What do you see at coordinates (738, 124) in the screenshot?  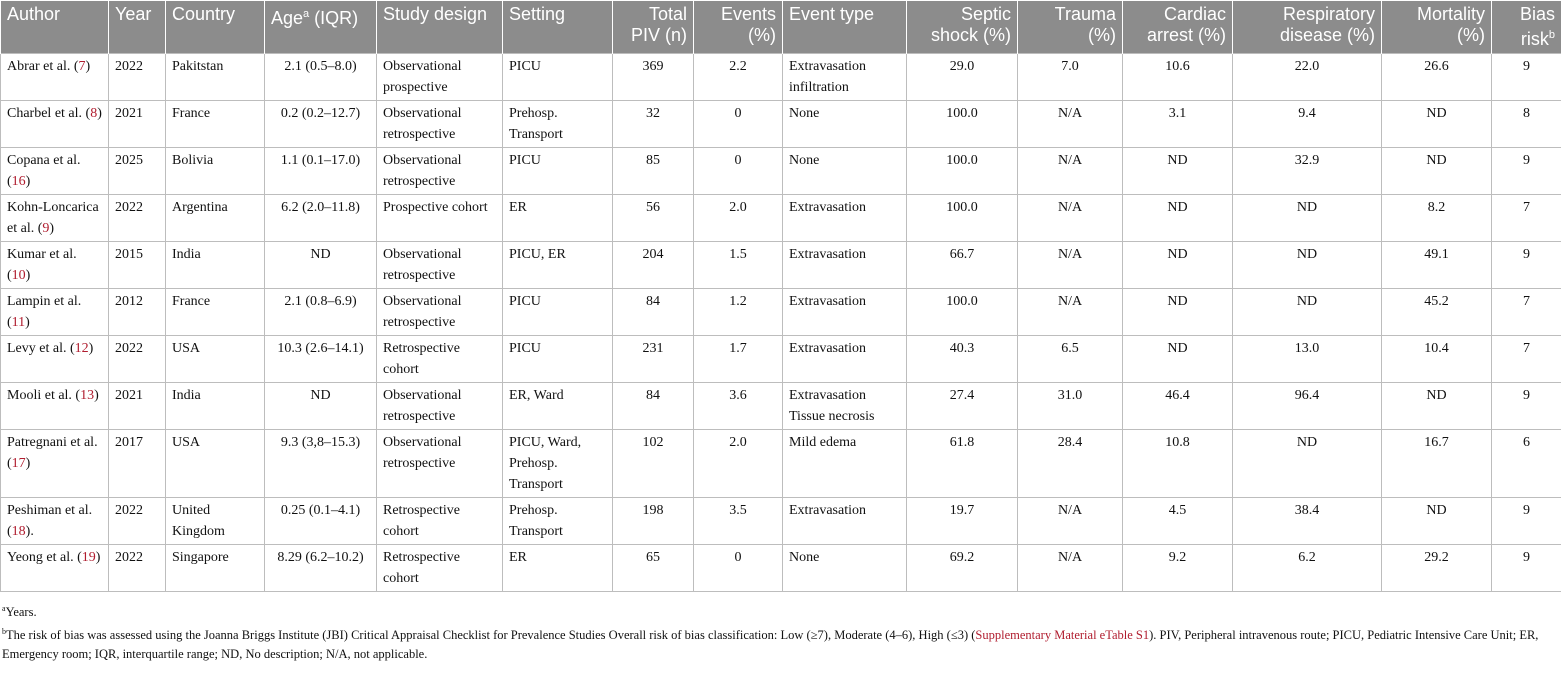 I see `table-cell: 0` at bounding box center [738, 124].